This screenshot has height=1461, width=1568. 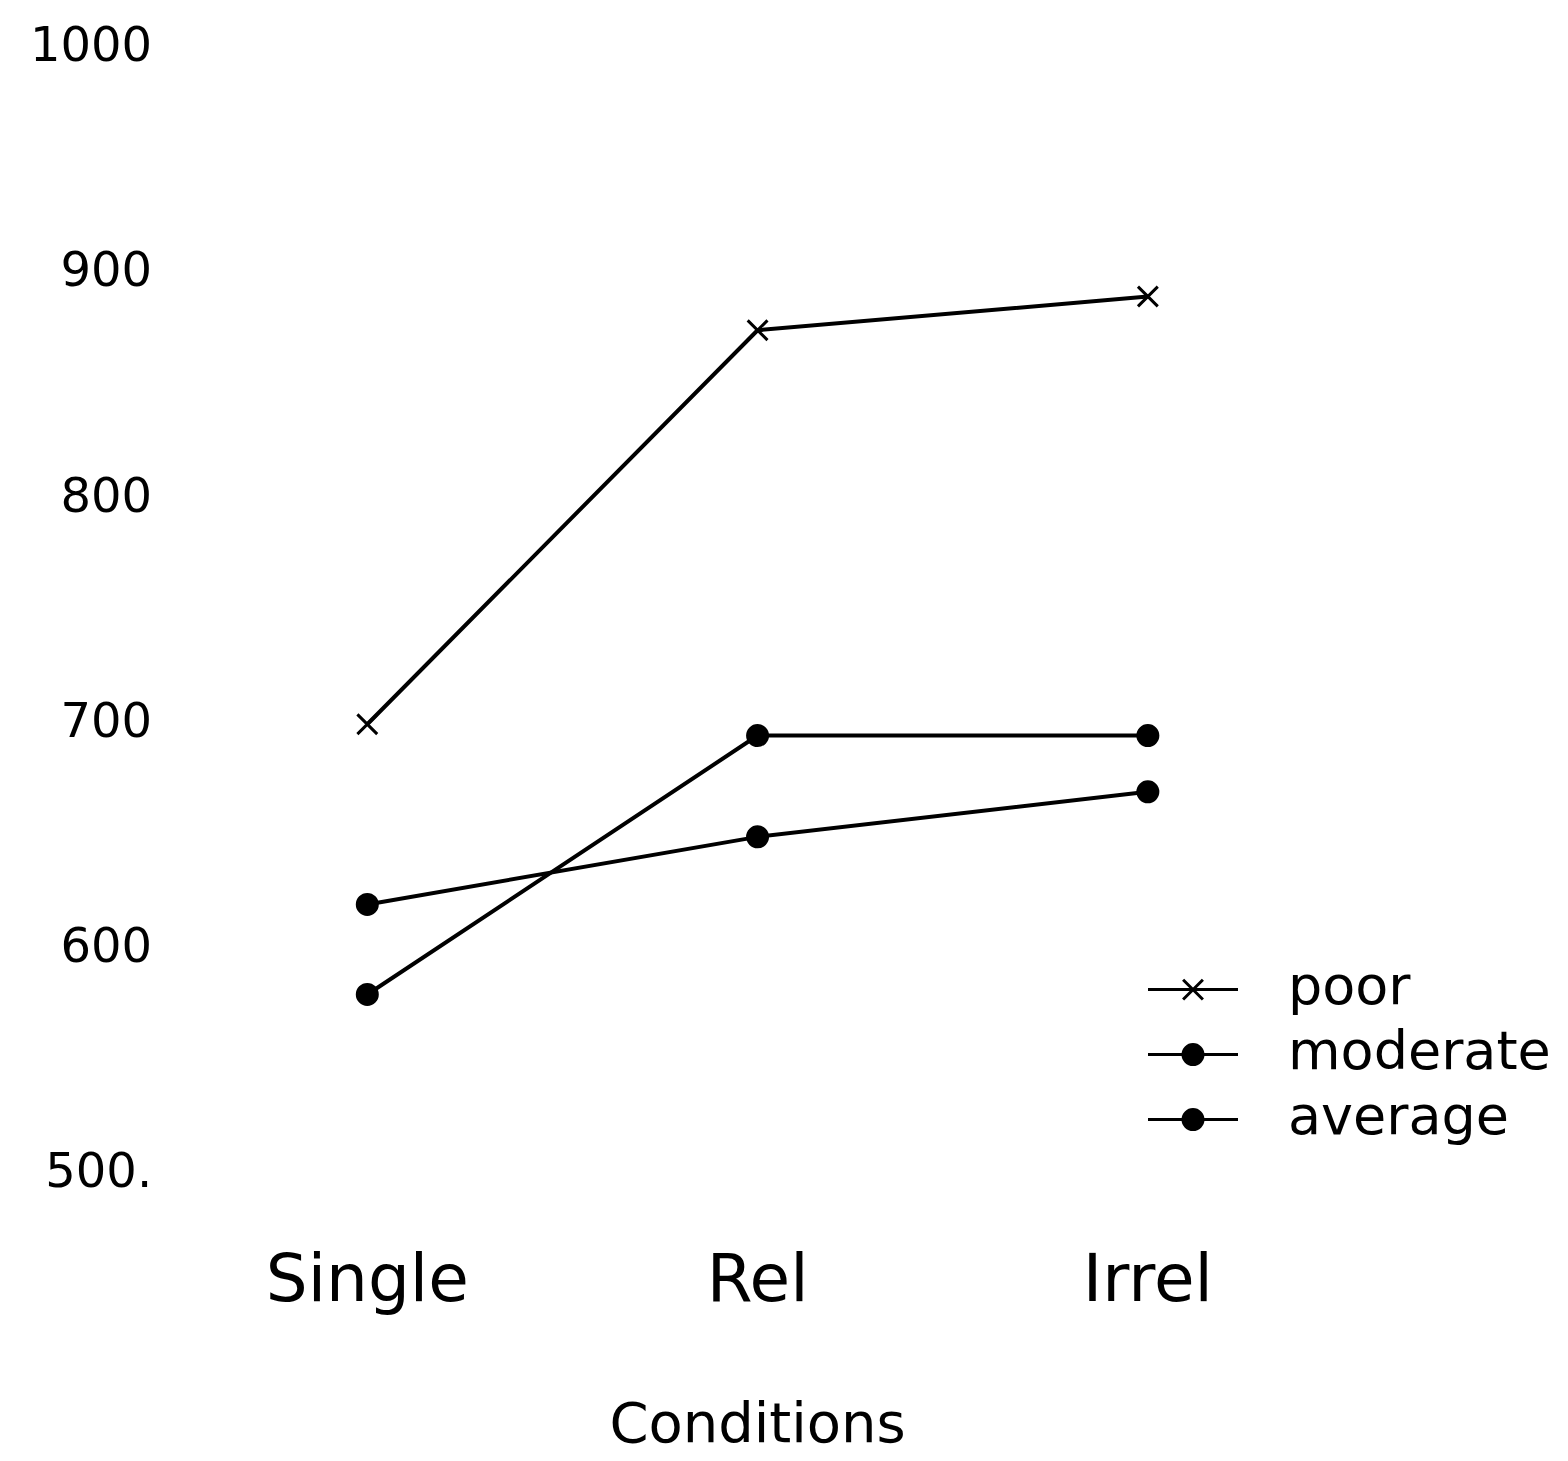 I want to click on x-tick-label: Single, so click(x=367, y=1279).